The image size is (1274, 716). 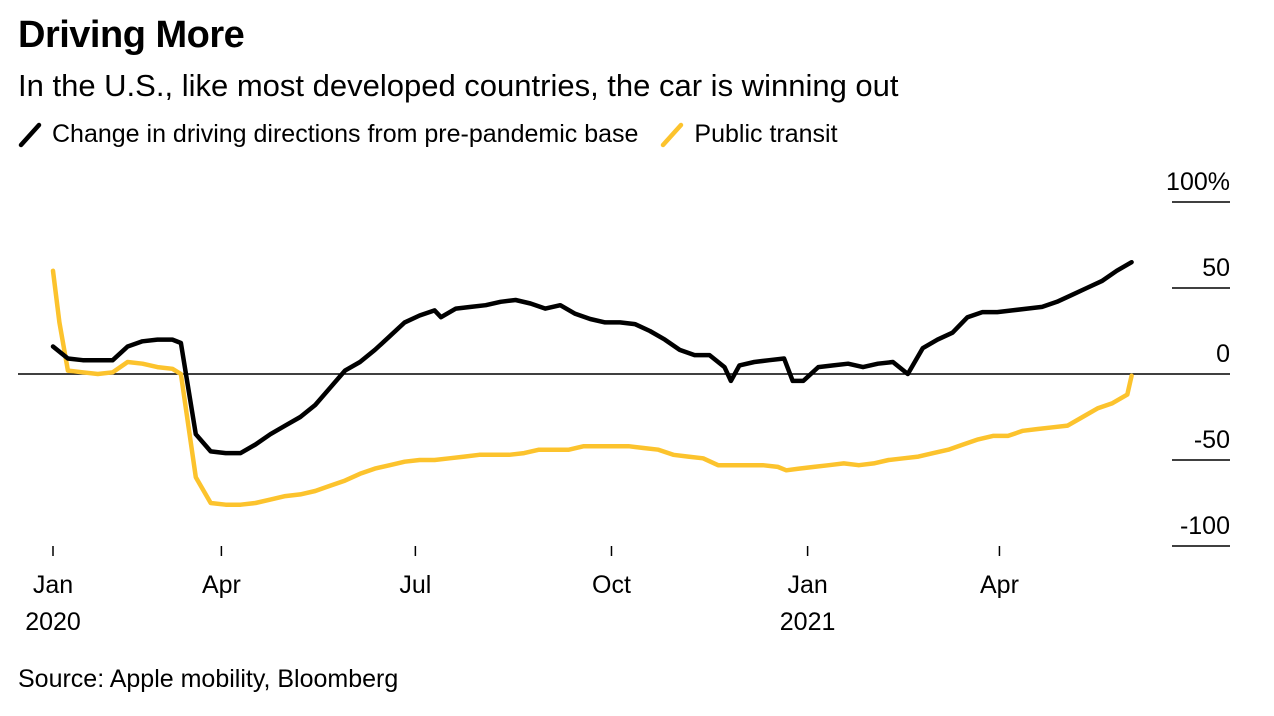 I want to click on legend-swatch-driving-line, so click(x=30, y=134).